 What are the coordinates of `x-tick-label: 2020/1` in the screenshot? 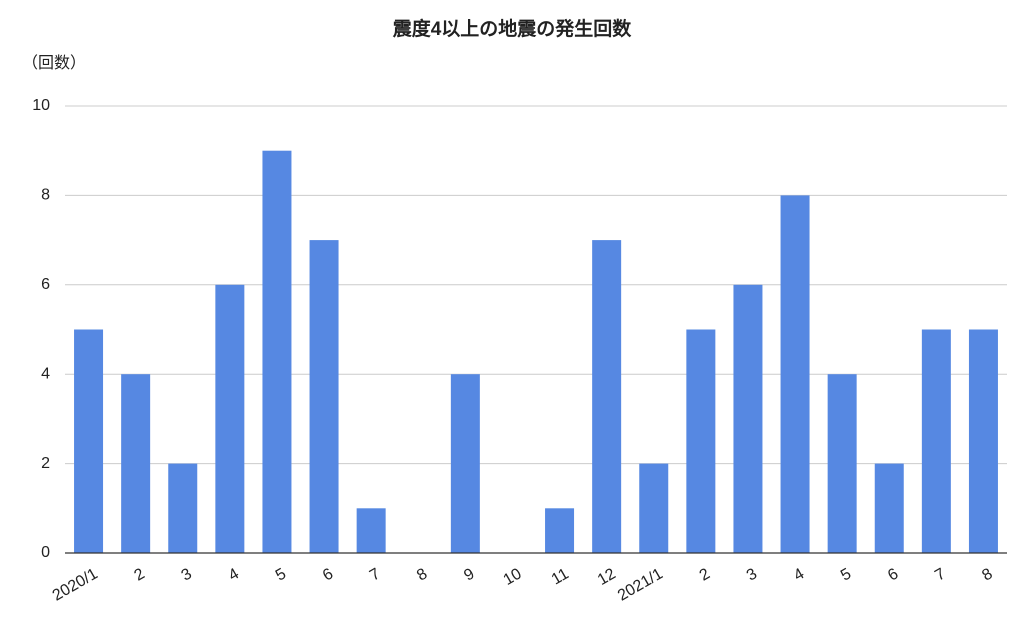 It's located at (75, 584).